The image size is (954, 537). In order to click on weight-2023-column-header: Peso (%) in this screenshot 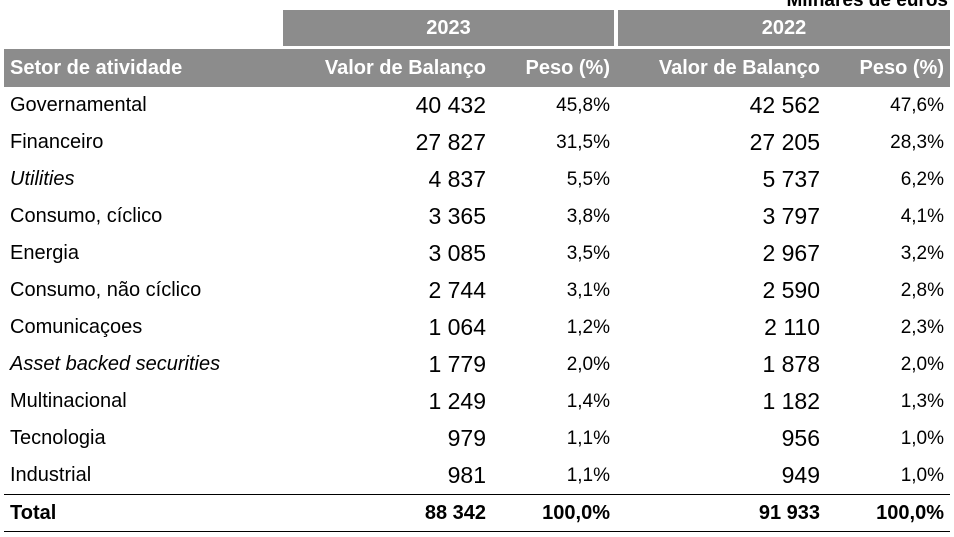, I will do `click(554, 66)`.